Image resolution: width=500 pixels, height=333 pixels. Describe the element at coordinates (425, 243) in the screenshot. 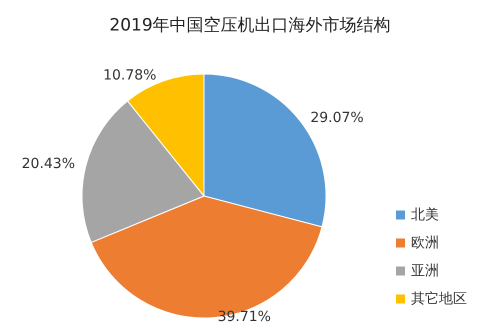

I see `legend-label: 欧洲` at that location.